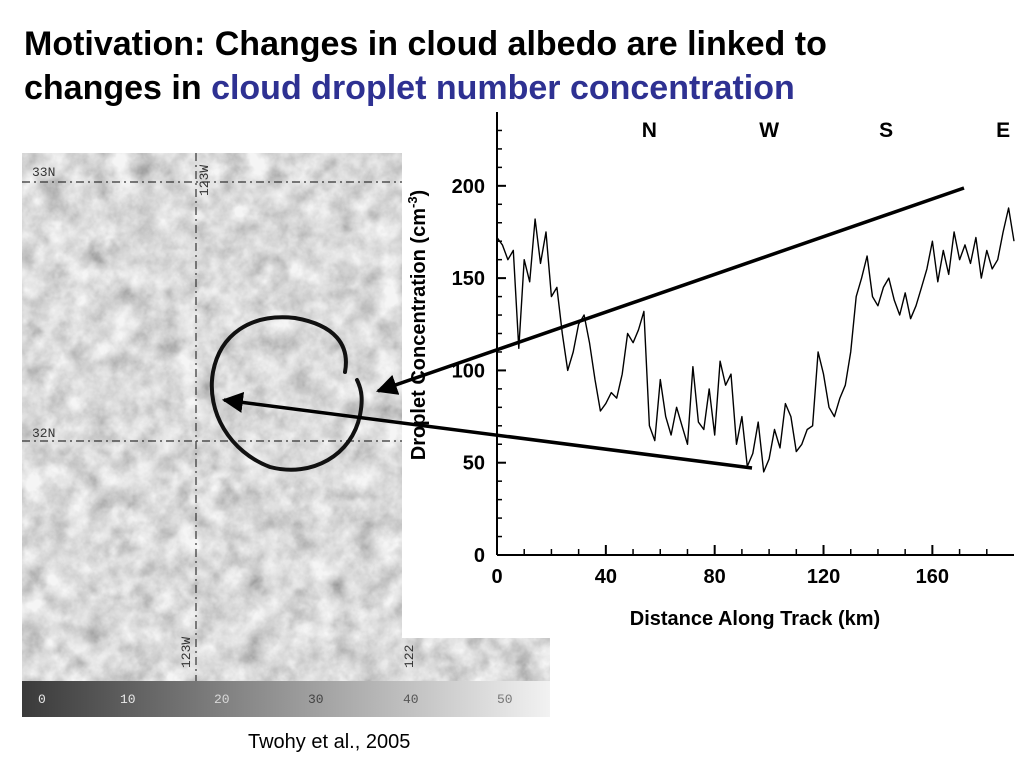 Image resolution: width=1024 pixels, height=768 pixels. I want to click on lon-label-123w-top: 123W, so click(204, 180).